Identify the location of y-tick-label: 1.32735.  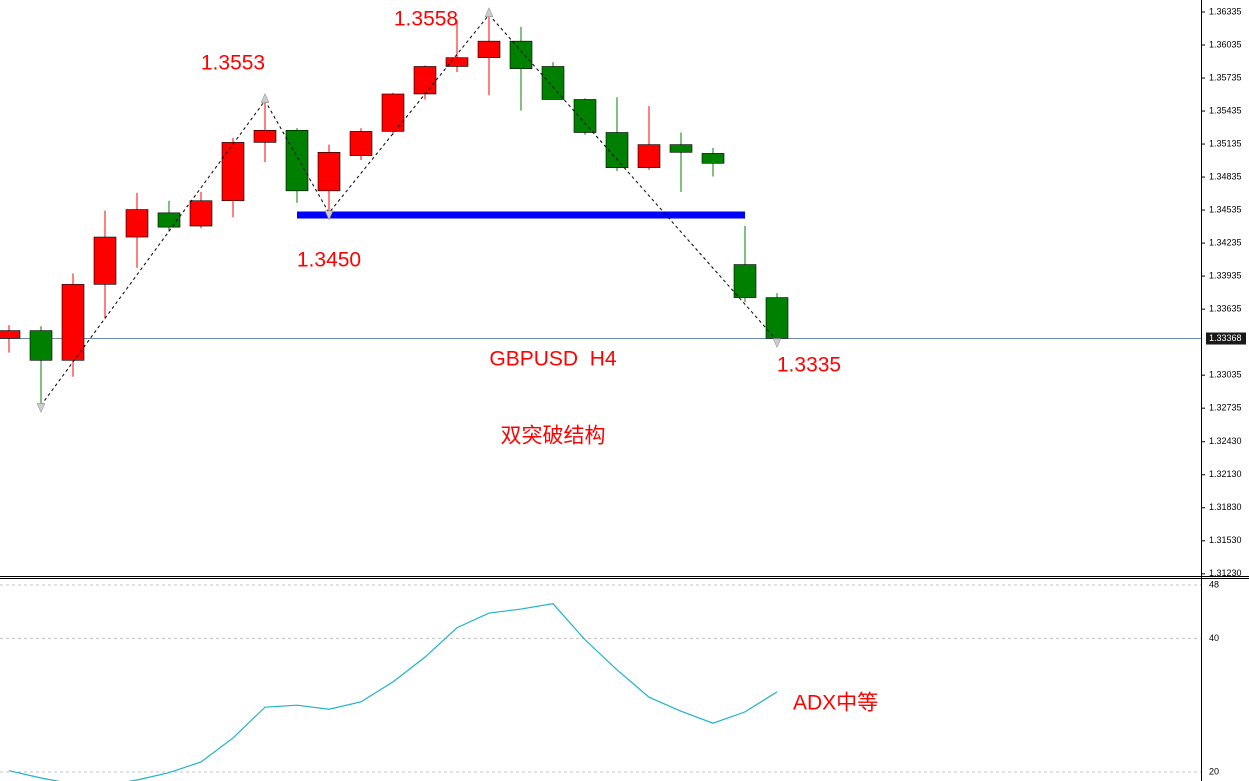
(1225, 408).